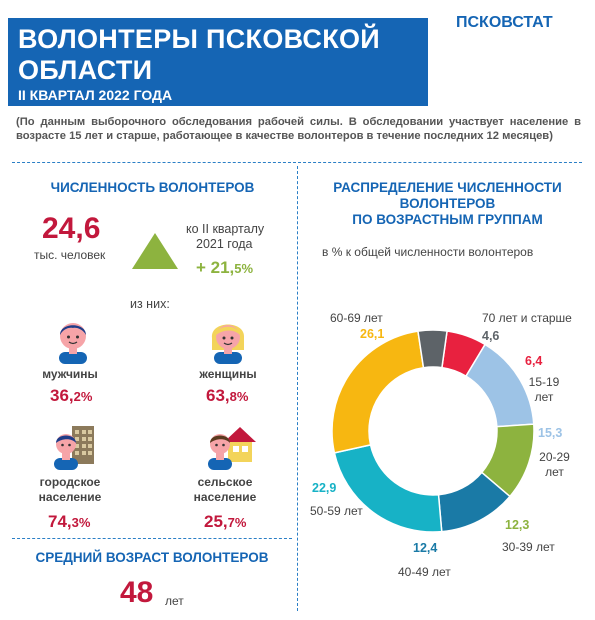 This screenshot has width=595, height=620. What do you see at coordinates (228, 374) in the screenshot?
I see `women-label: женщины` at bounding box center [228, 374].